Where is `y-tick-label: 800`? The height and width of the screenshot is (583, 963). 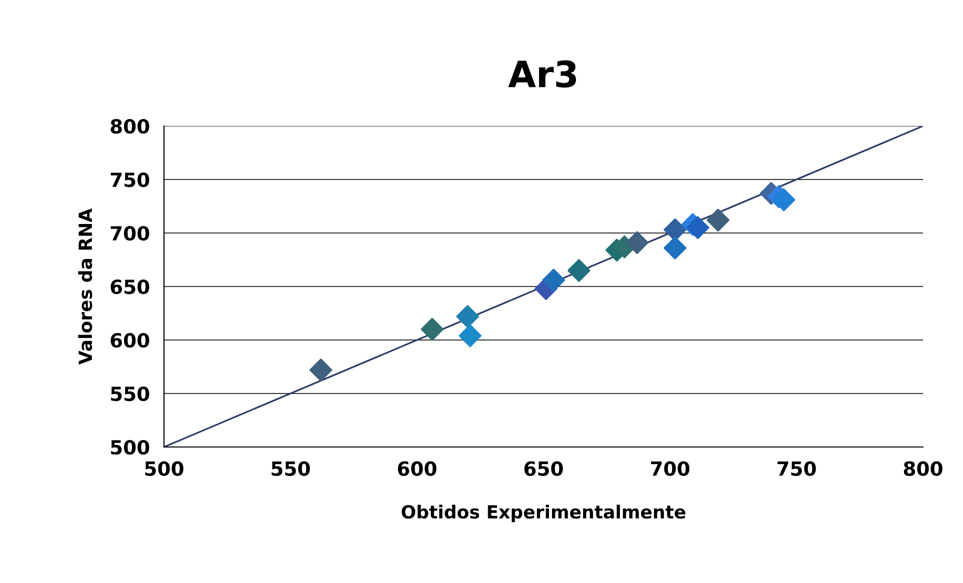 y-tick-label: 800 is located at coordinates (130, 126).